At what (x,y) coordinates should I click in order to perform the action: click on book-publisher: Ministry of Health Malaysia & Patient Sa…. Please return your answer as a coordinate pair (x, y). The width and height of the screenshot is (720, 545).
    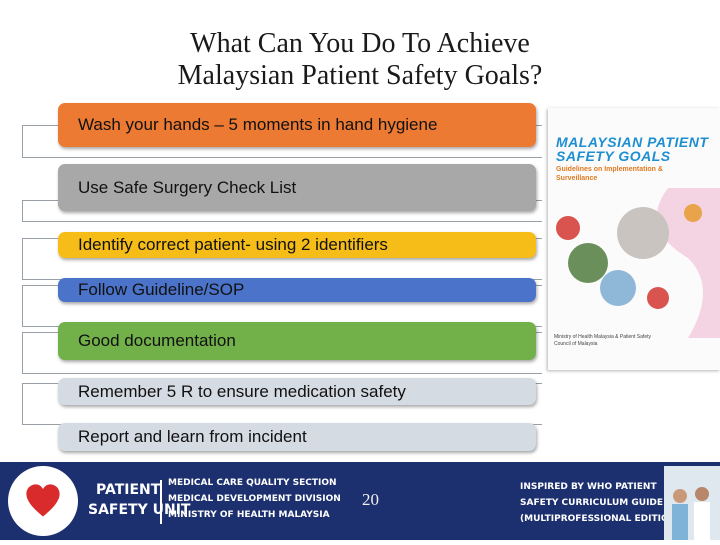
    Looking at the image, I should click on (602, 340).